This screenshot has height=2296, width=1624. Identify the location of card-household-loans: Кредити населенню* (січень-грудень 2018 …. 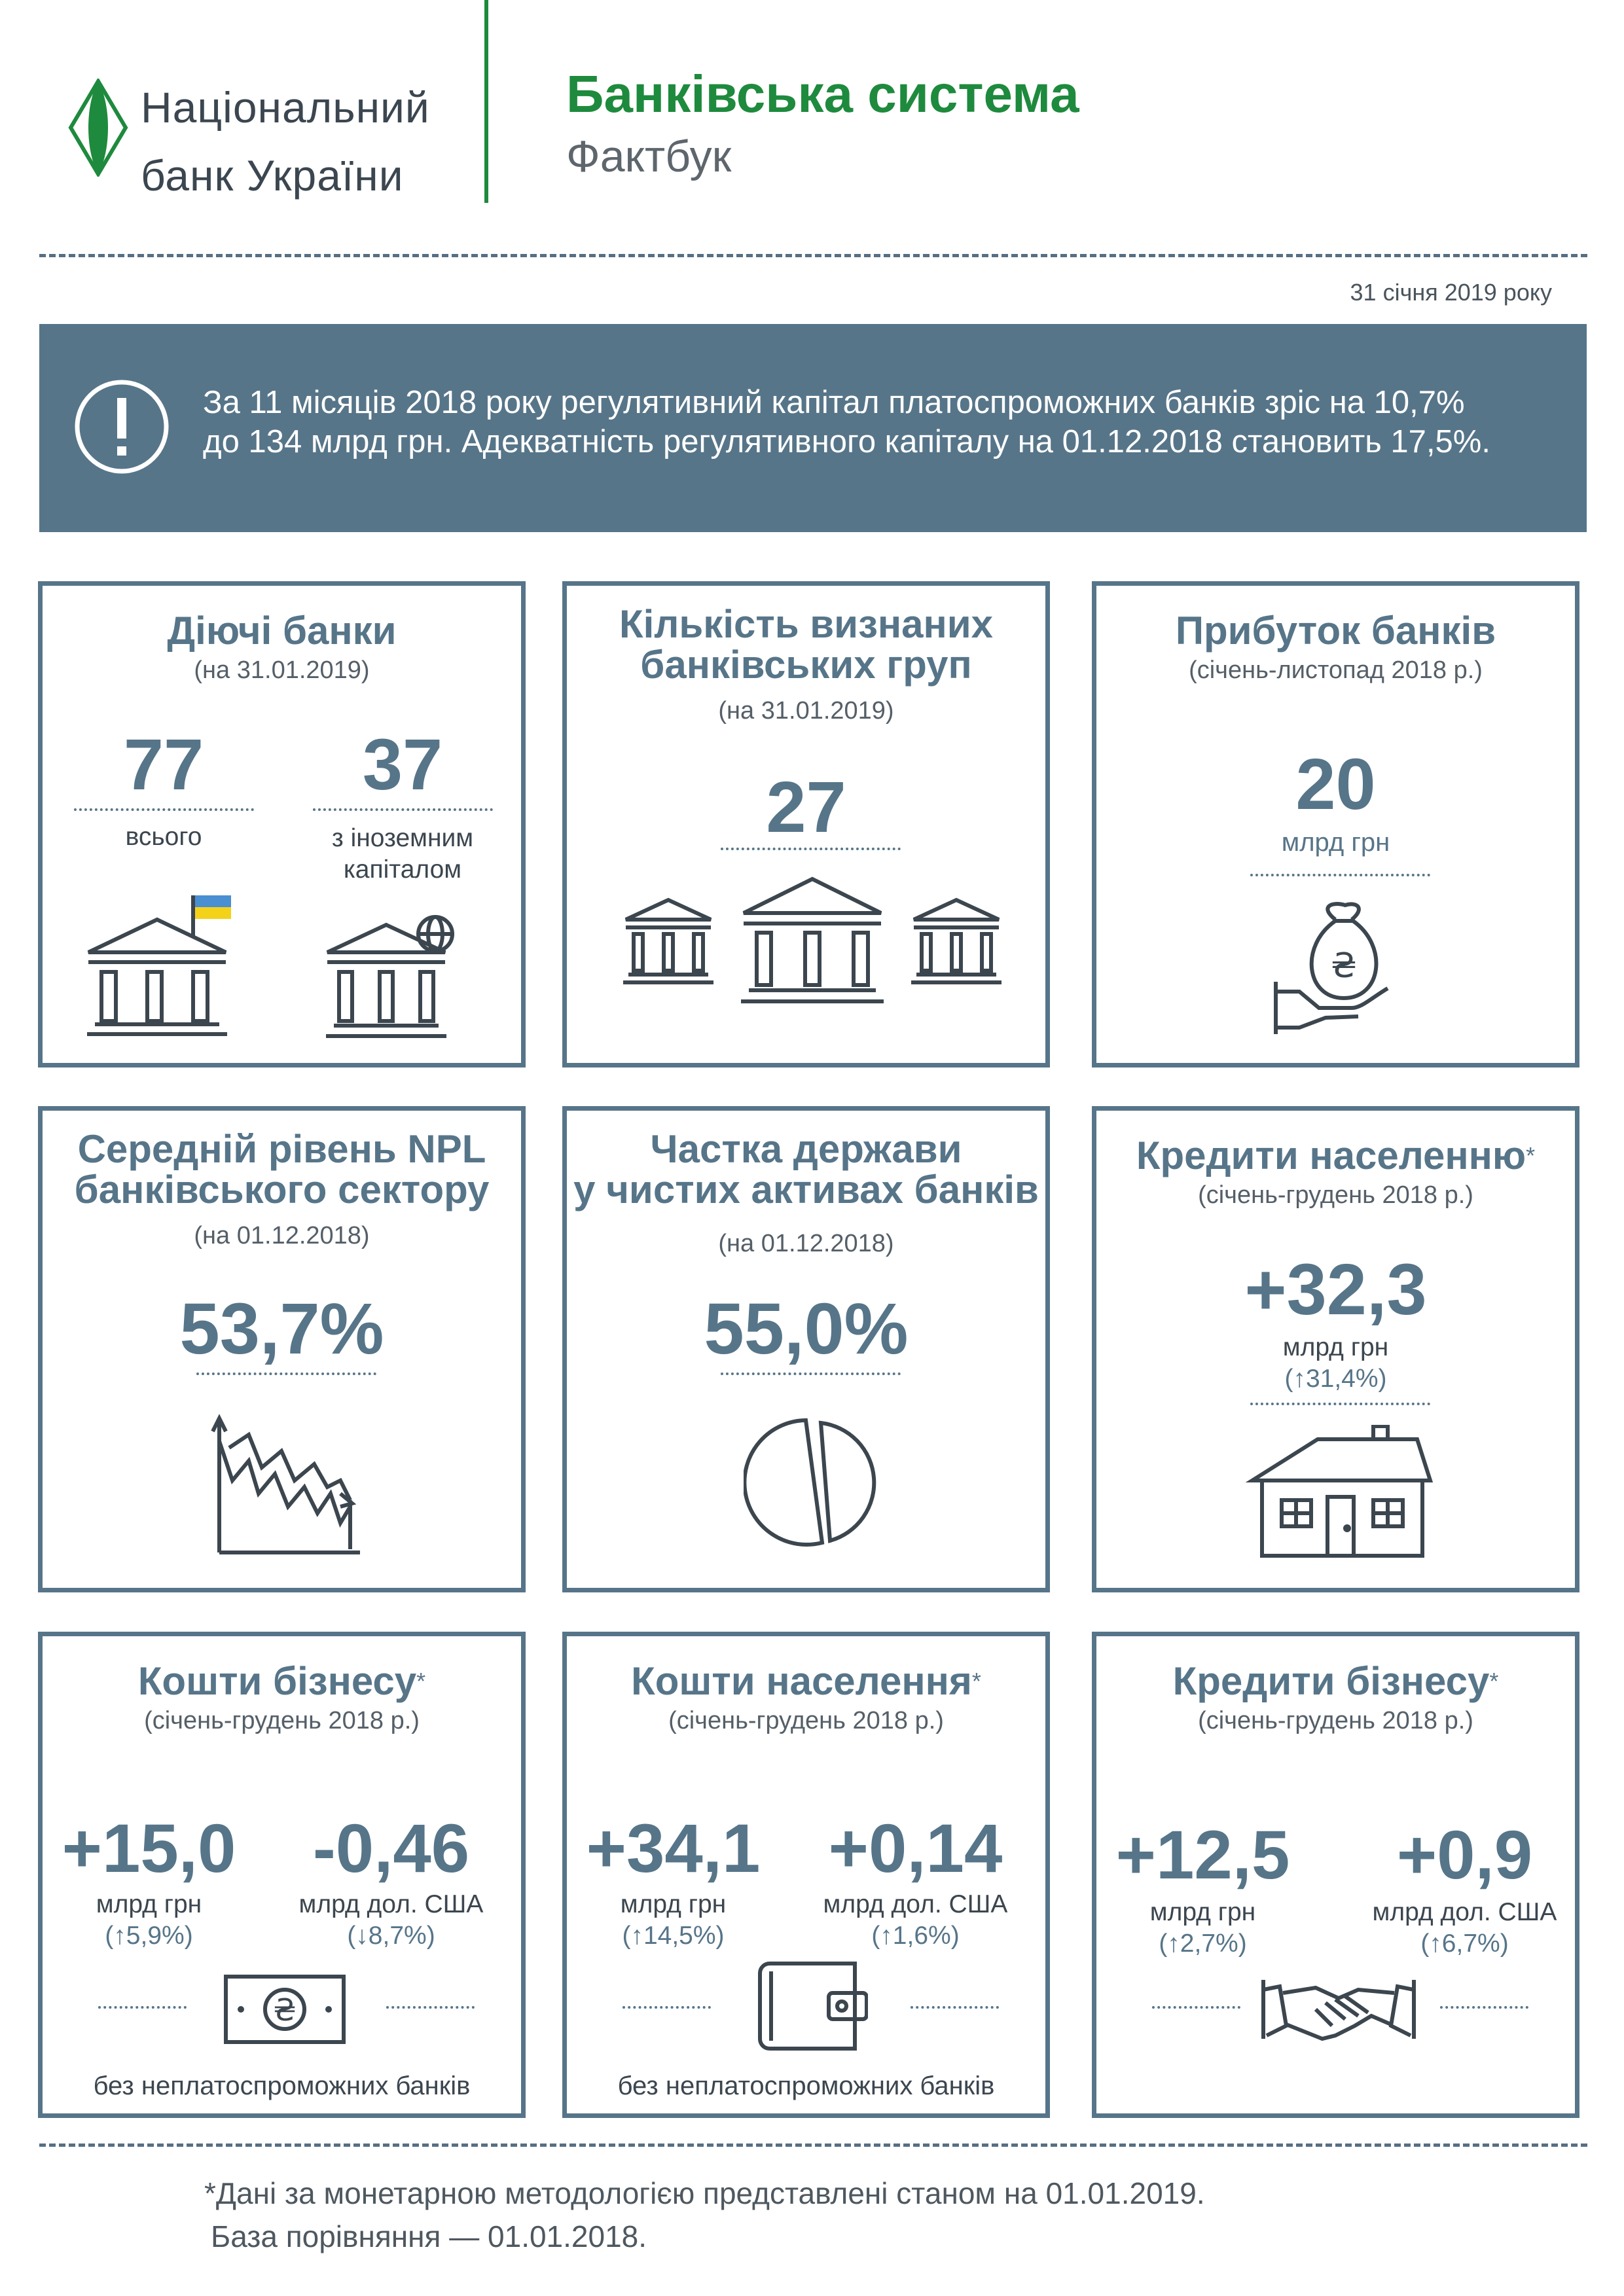
(1335, 1349).